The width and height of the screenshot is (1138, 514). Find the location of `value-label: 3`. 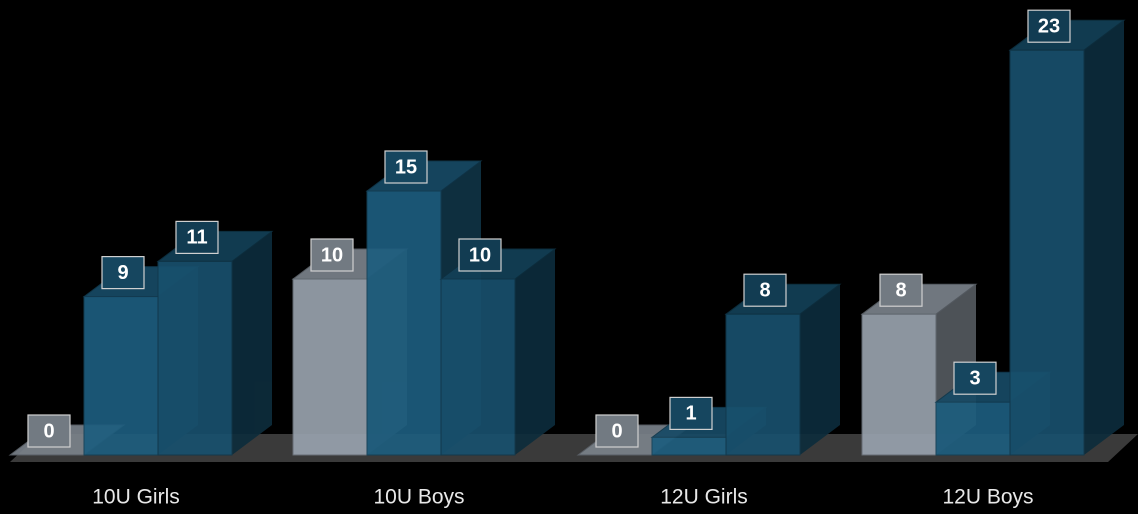

value-label: 3 is located at coordinates (974, 378).